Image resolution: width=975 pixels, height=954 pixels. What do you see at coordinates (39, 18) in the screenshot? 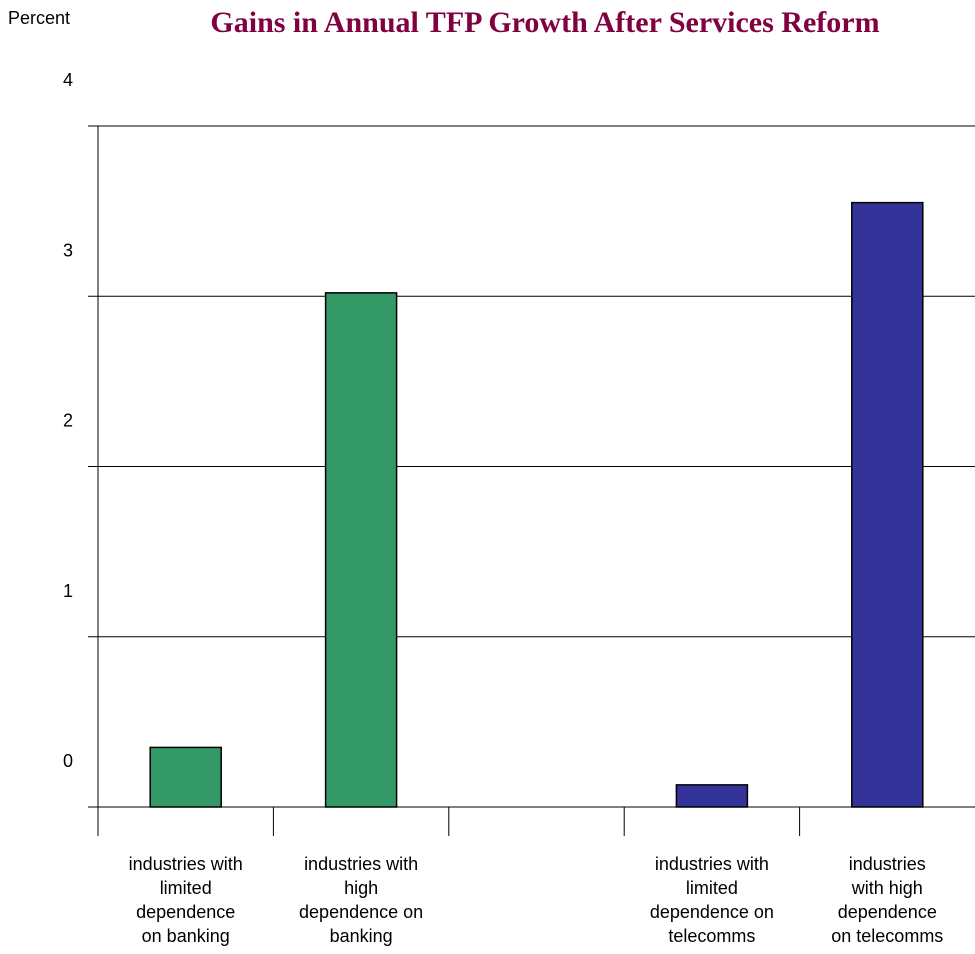
I see `y-axis-label: Percent` at bounding box center [39, 18].